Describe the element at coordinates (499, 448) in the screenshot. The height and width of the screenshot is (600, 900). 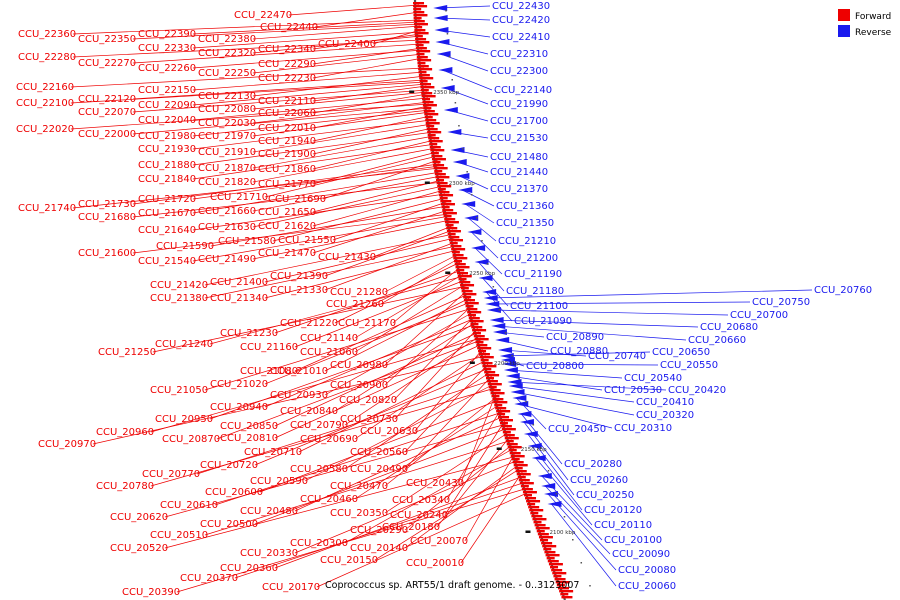
I see `tick-mark` at that location.